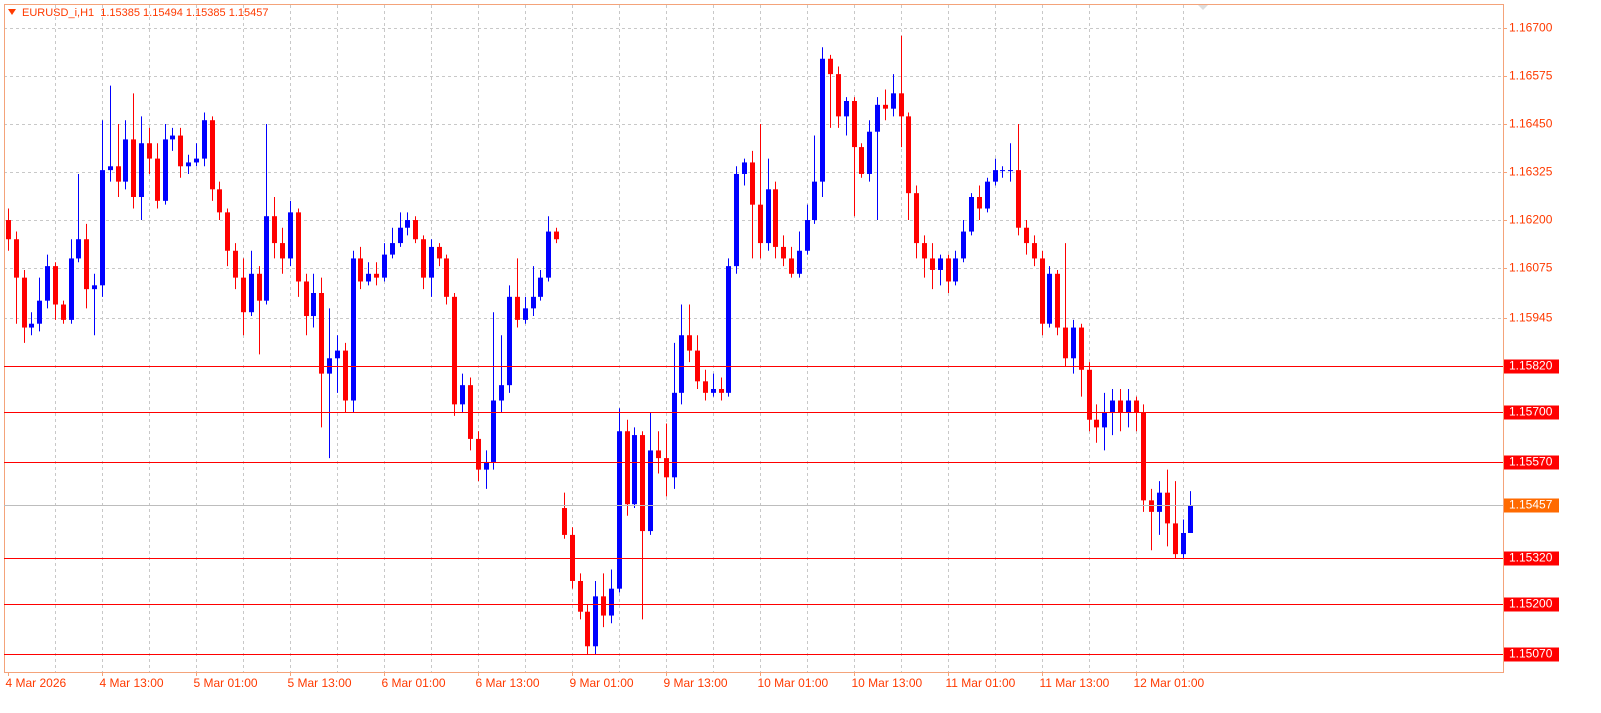  Describe the element at coordinates (1531, 28) in the screenshot. I see `y-tick-label: 1.16700` at that location.